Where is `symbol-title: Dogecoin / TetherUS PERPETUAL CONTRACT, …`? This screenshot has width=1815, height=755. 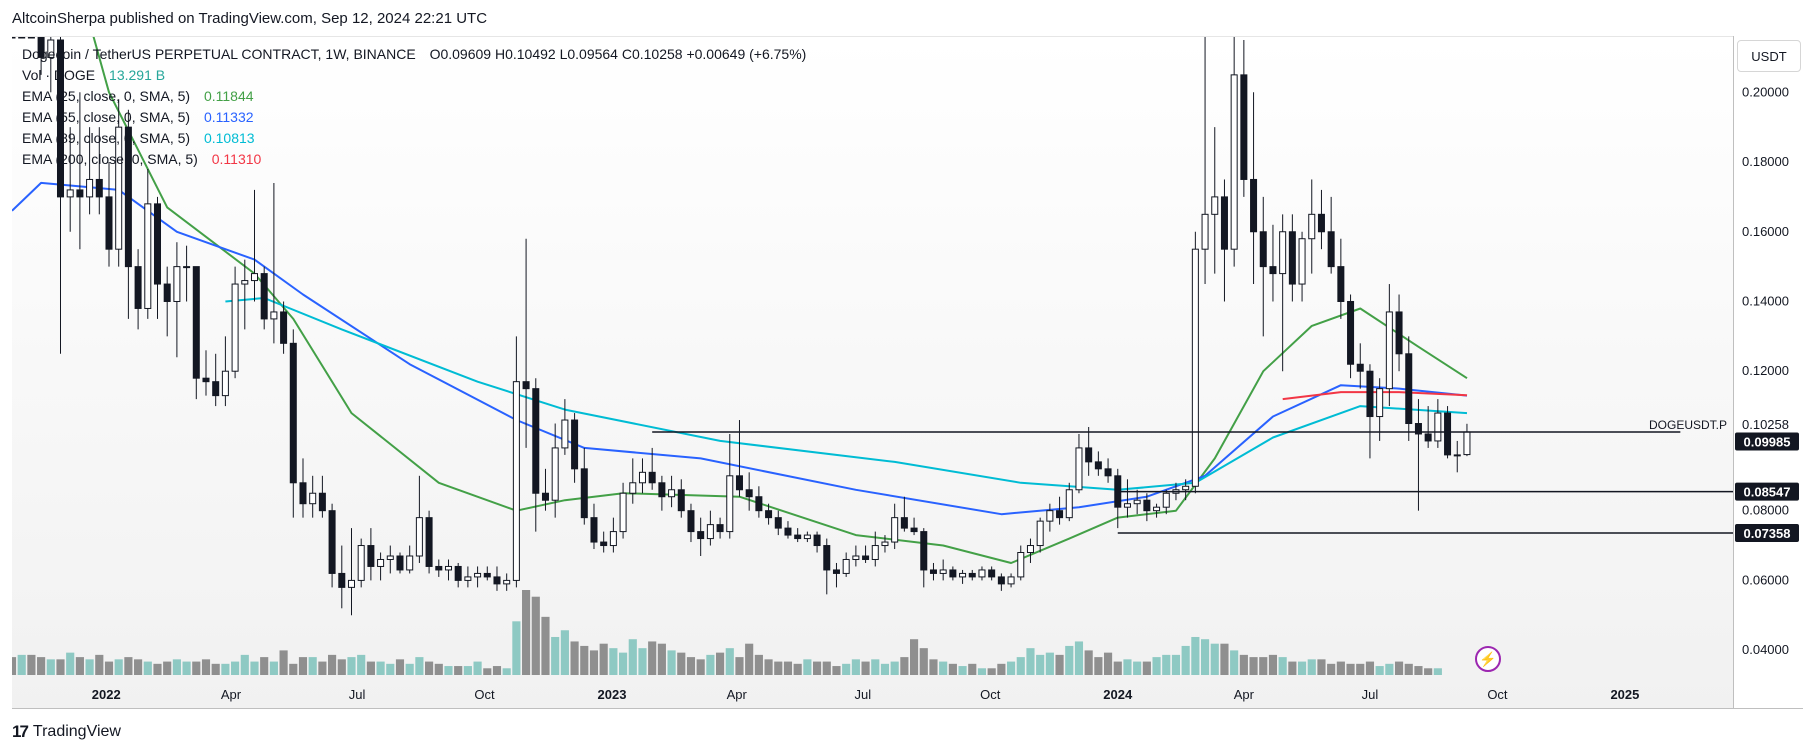 symbol-title: Dogecoin / TetherUS PERPETUAL CONTRACT, … is located at coordinates (219, 54).